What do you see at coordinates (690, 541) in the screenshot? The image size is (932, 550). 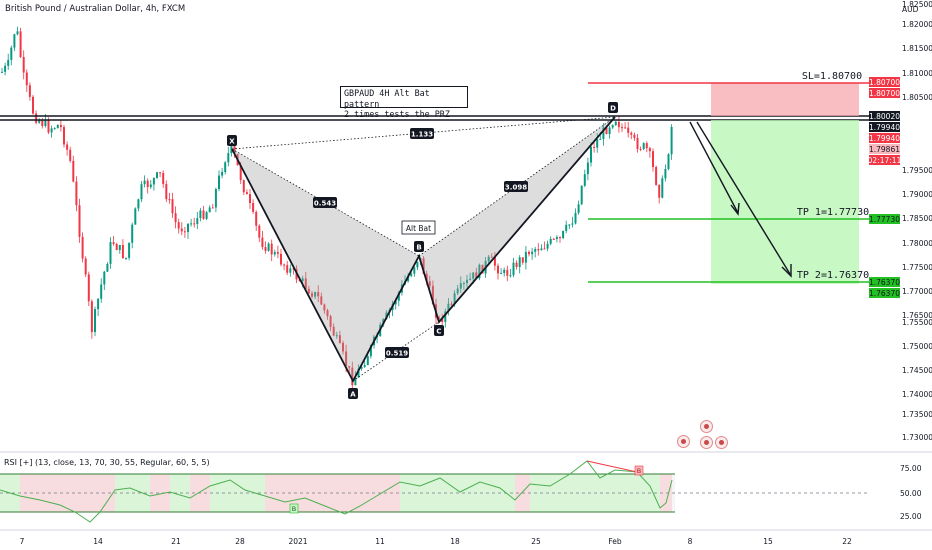 I see `date-tick: 8` at bounding box center [690, 541].